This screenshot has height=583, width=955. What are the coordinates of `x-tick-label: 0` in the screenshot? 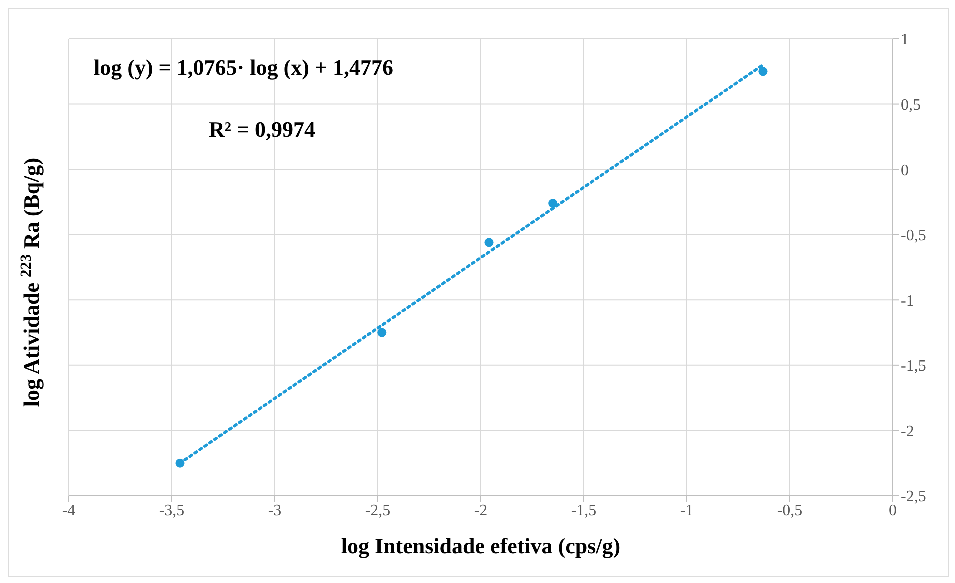 It's located at (893, 511).